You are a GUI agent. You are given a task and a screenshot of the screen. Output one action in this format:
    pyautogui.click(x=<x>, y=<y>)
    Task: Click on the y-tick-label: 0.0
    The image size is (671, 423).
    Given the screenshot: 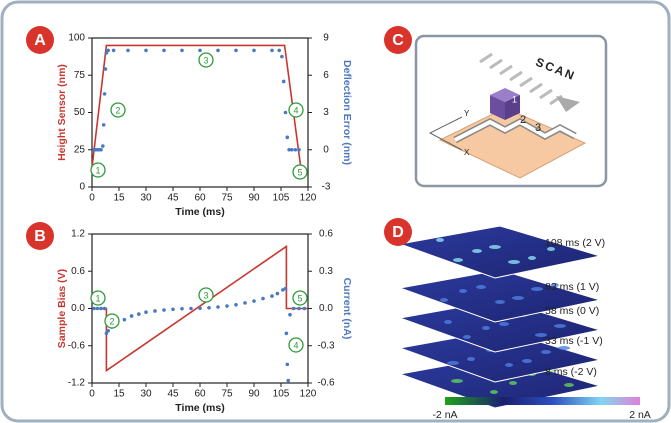 What is the action you would take?
    pyautogui.click(x=78, y=308)
    